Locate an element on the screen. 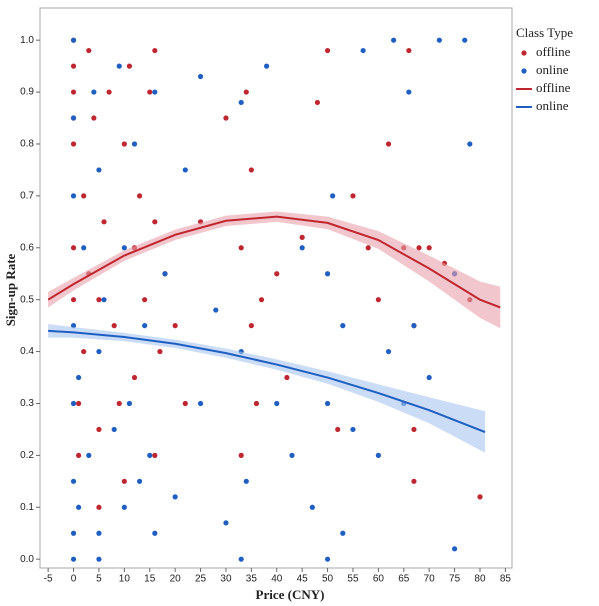 The height and width of the screenshot is (606, 599). legend-marker is located at coordinates (524, 53).